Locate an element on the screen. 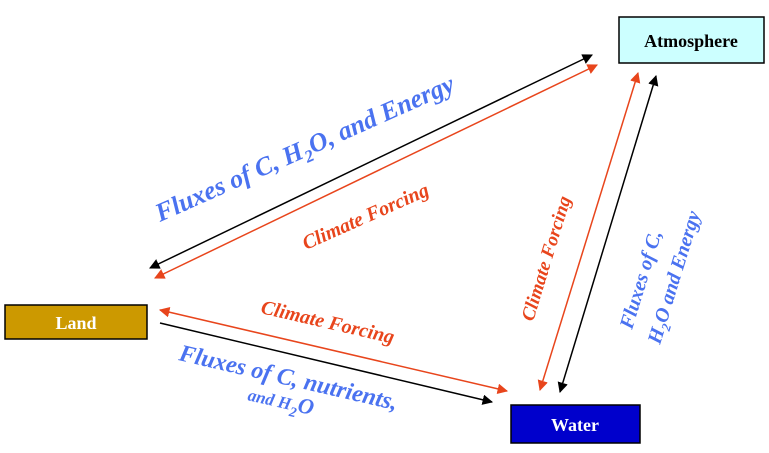  node-atmosphere-label: Atmosphere is located at coordinates (691, 41).